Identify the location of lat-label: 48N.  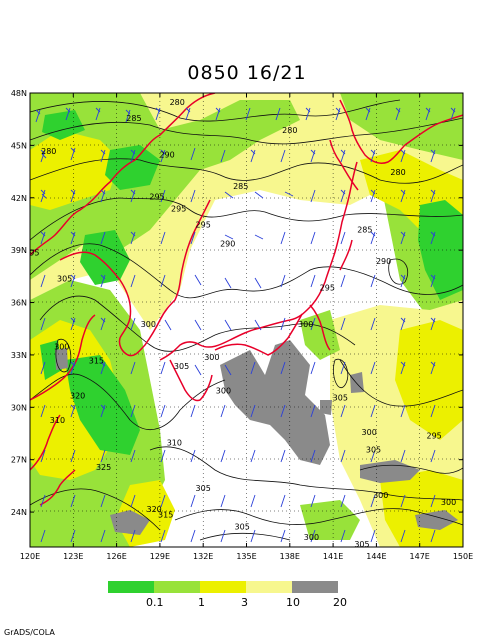
(19, 93).